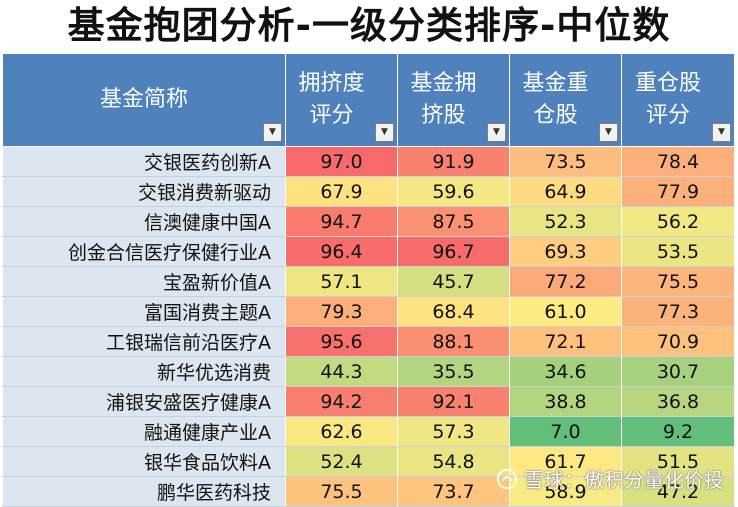 The width and height of the screenshot is (738, 507). Describe the element at coordinates (144, 401) in the screenshot. I see `fund-name-cell: 浦银安盛医疗健康A` at that location.